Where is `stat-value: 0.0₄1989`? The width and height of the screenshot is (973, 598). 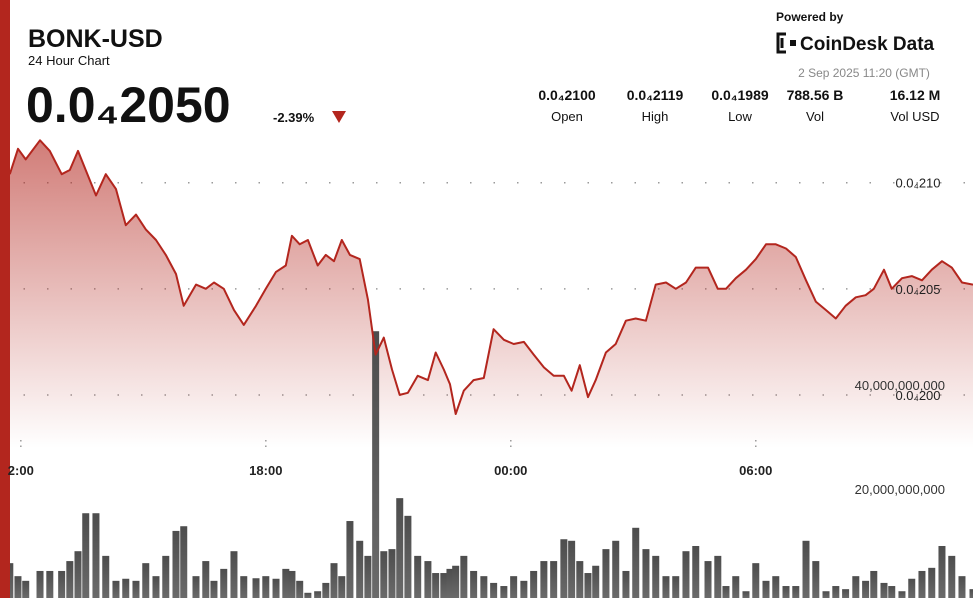
stat-value: 0.0₄1989 is located at coordinates (739, 95).